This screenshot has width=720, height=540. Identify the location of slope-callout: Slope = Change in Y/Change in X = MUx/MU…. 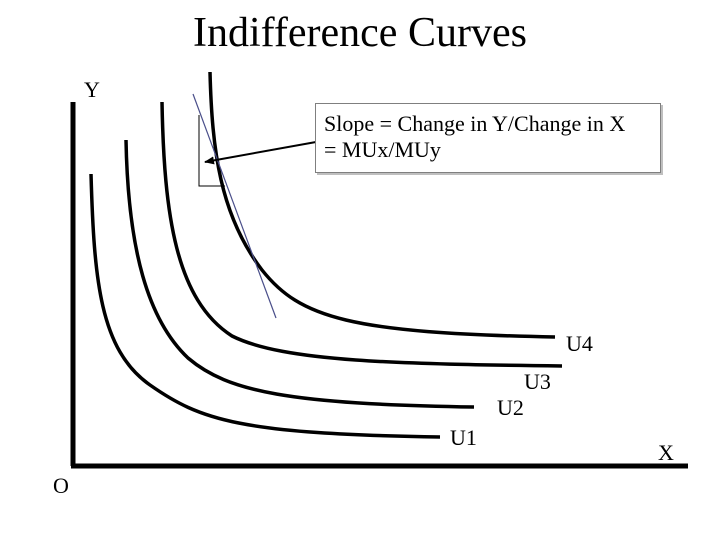
(488, 138).